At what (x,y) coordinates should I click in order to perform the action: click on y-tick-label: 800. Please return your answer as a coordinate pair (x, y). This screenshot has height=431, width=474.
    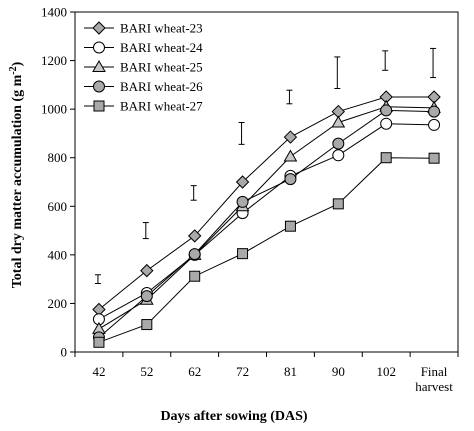
    Looking at the image, I should click on (58, 157).